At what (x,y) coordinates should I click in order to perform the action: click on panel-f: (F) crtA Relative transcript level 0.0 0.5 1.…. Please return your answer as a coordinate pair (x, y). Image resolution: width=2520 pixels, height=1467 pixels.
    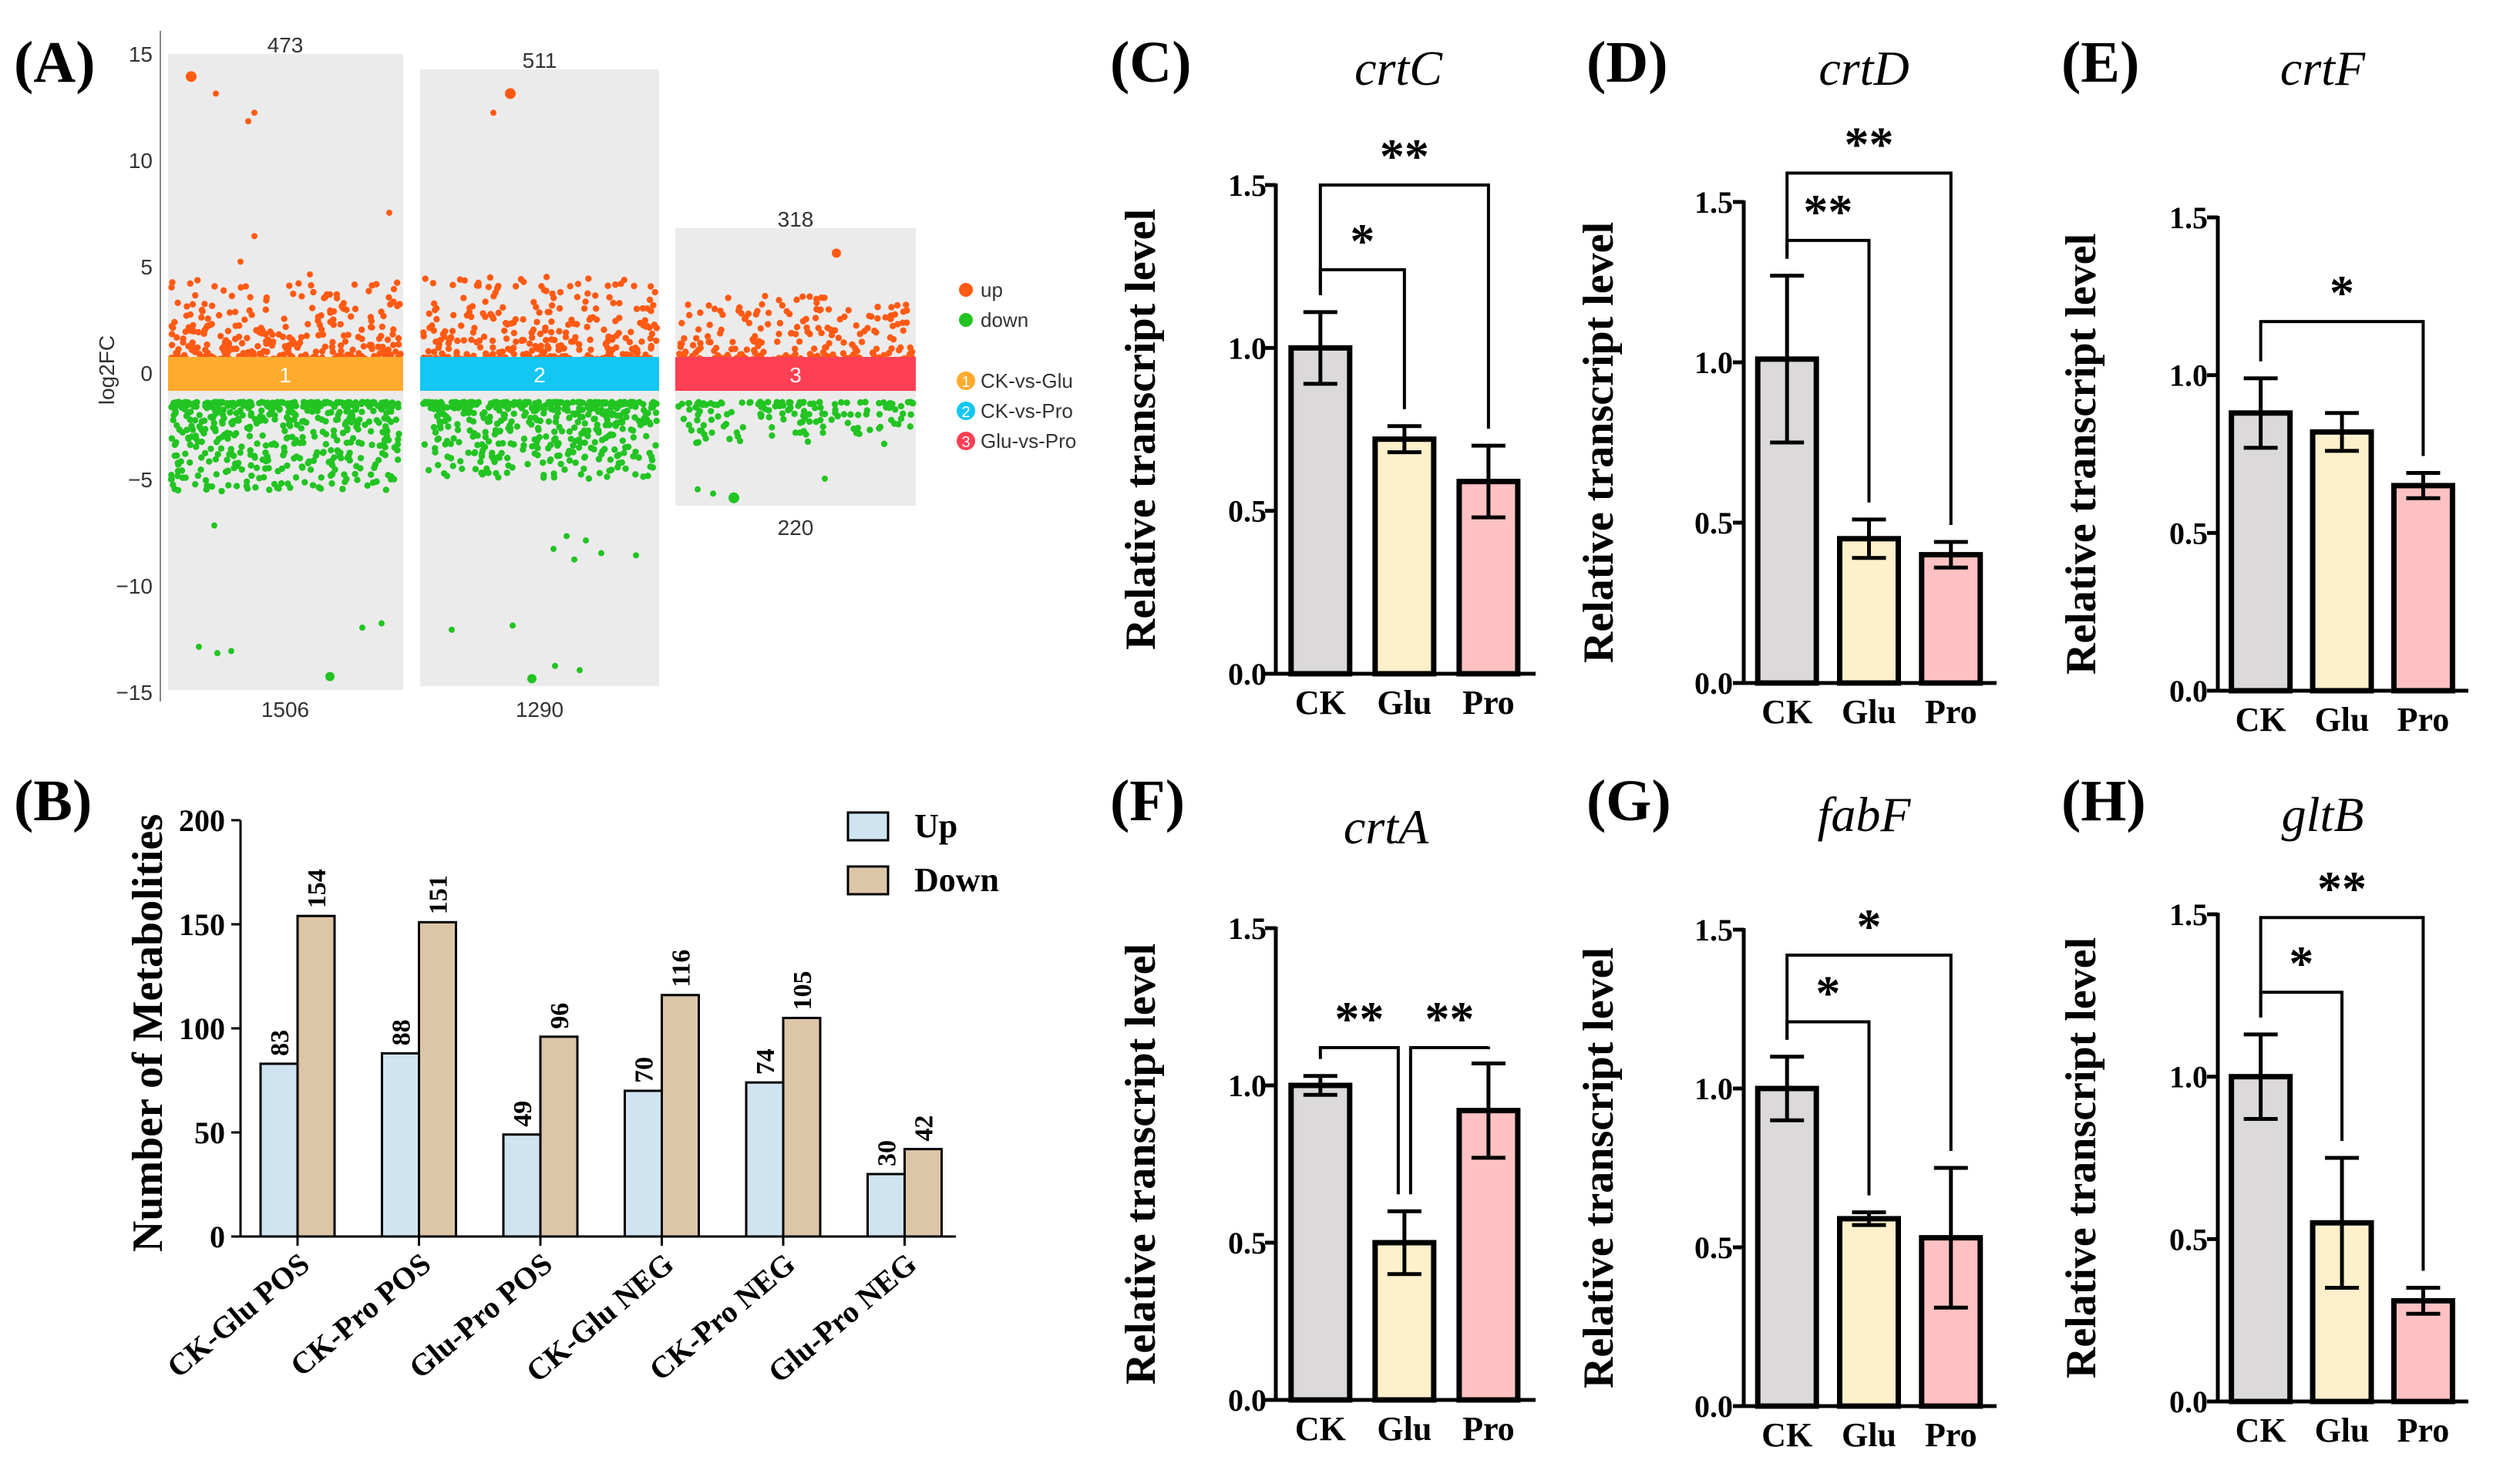
    Looking at the image, I should click on (1323, 1108).